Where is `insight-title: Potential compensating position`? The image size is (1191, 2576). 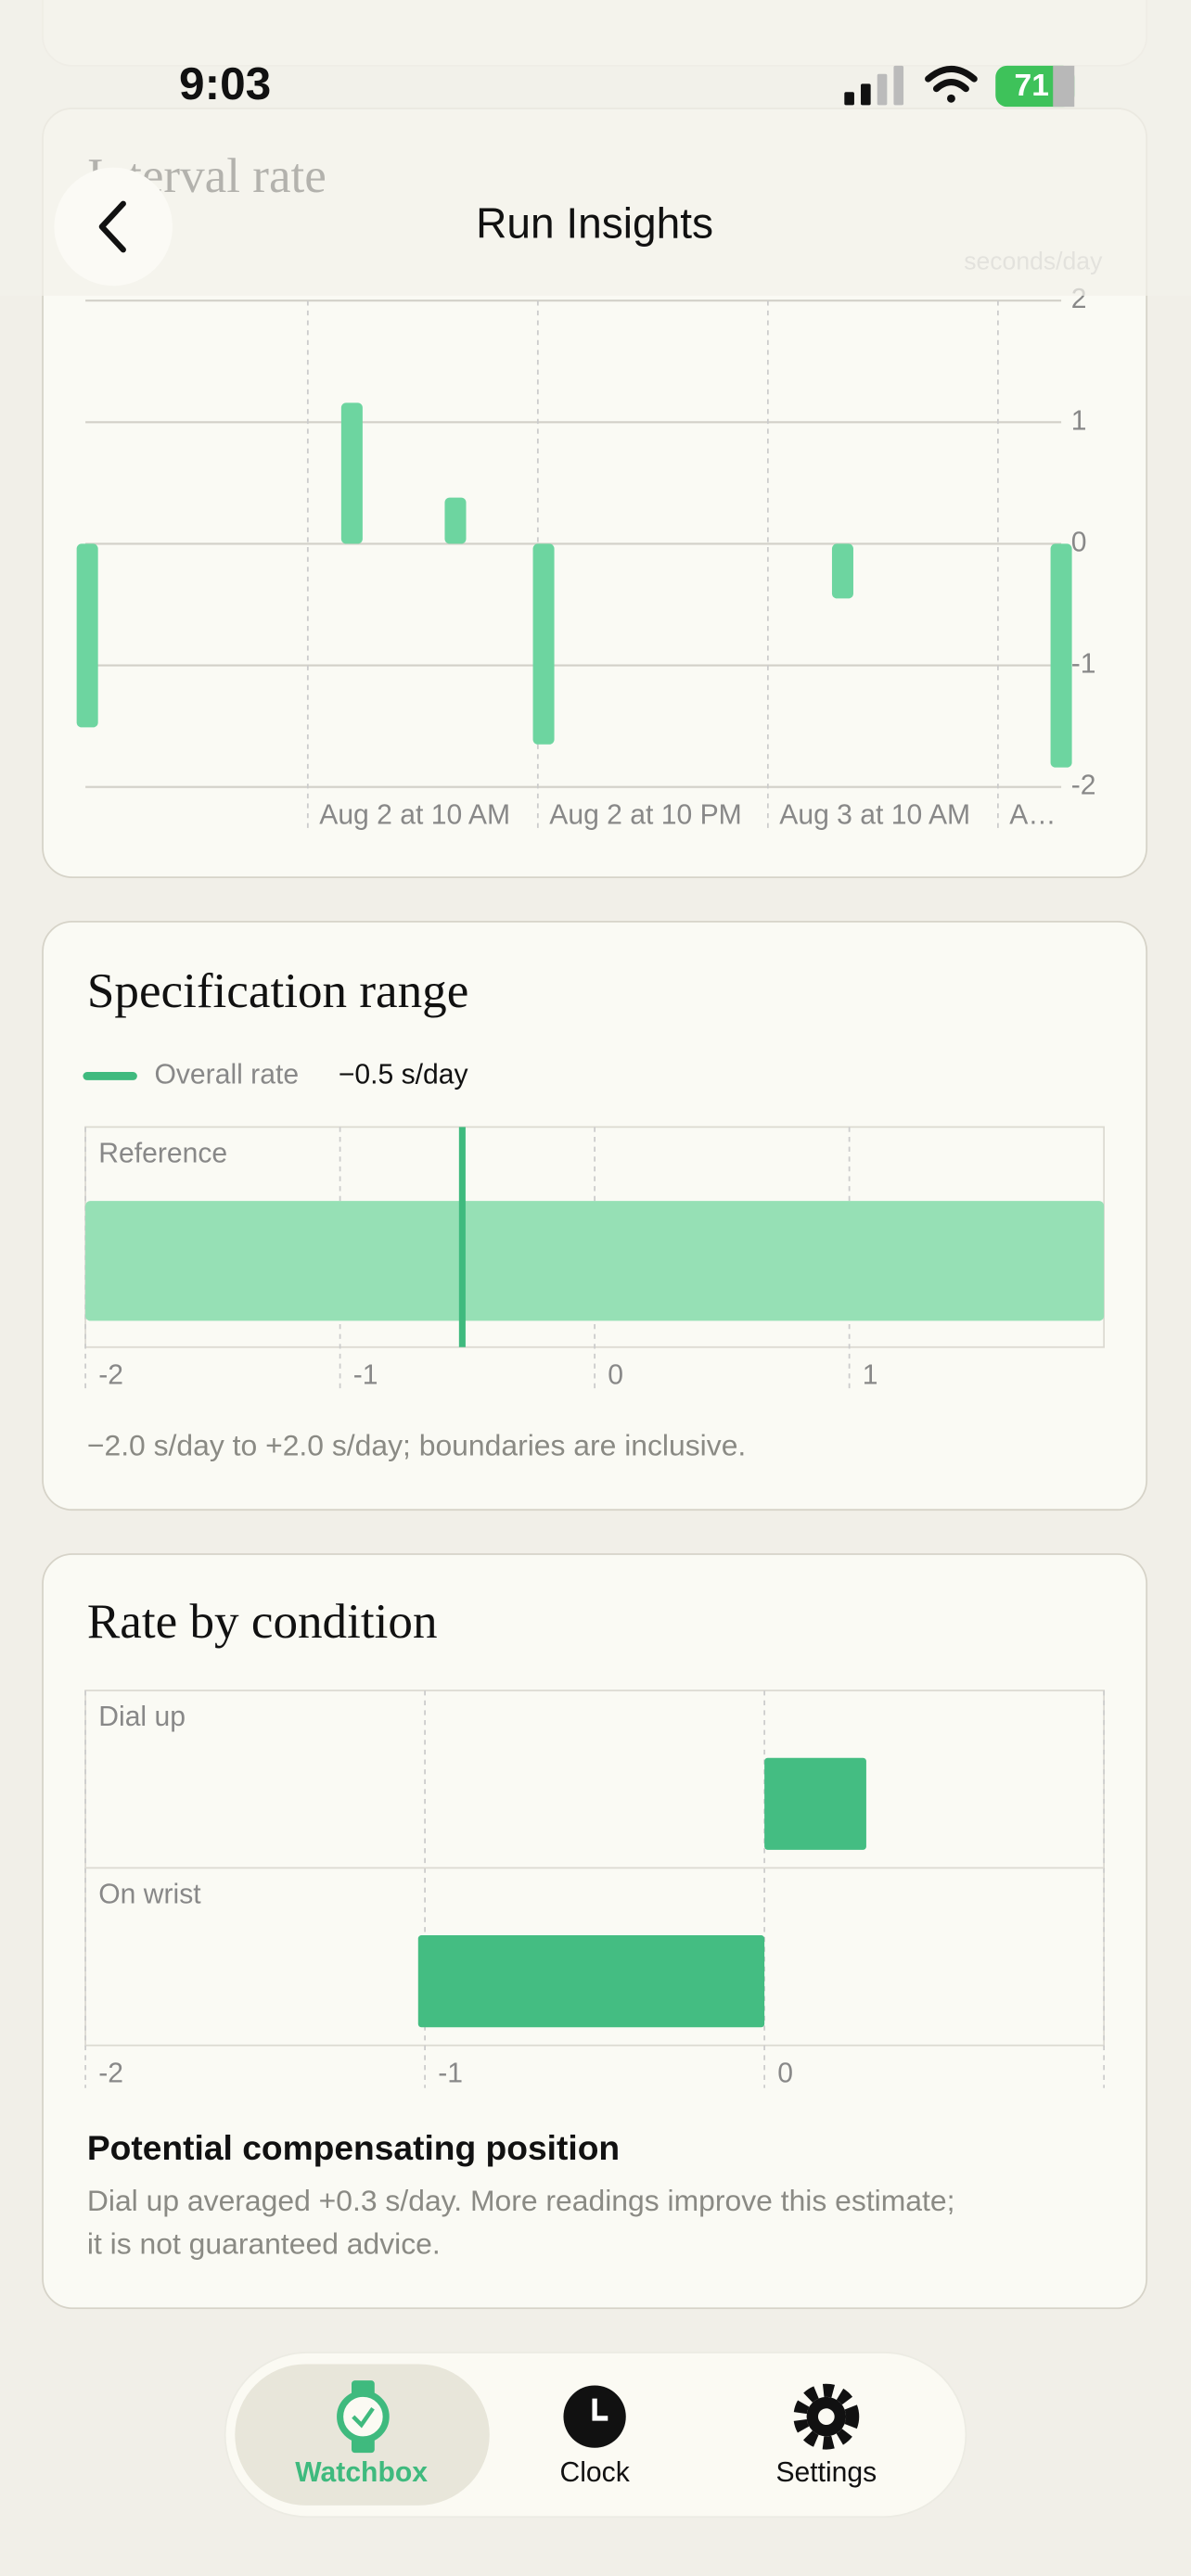
insight-title: Potential compensating position is located at coordinates (353, 2147).